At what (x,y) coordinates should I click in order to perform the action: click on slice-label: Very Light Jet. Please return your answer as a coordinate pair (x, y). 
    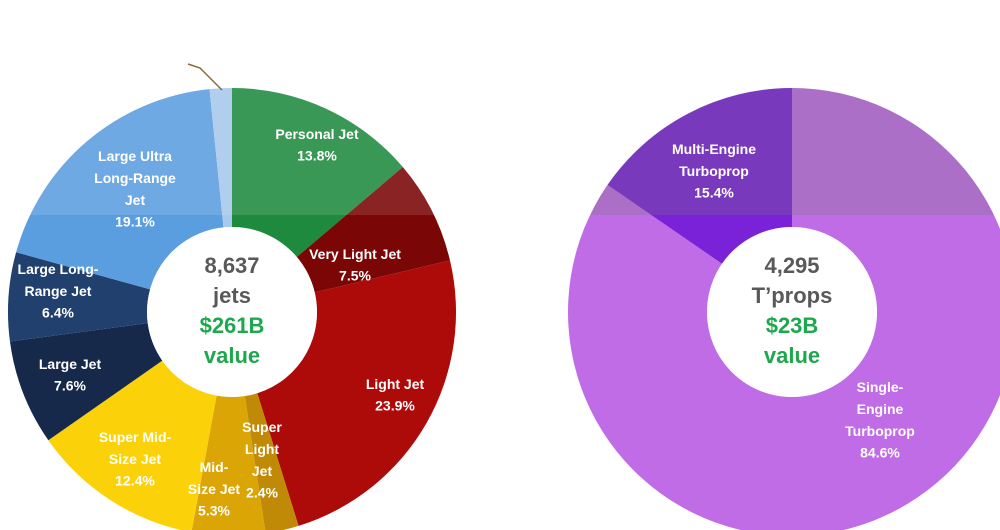
    Looking at the image, I should click on (355, 254).